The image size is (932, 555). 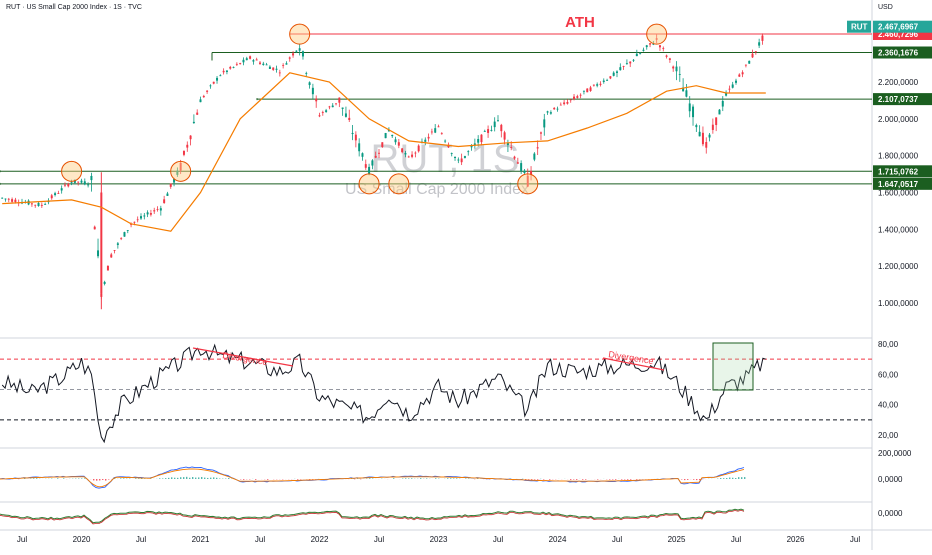 What do you see at coordinates (733, 366) in the screenshot?
I see `rsi-highlight-box` at bounding box center [733, 366].